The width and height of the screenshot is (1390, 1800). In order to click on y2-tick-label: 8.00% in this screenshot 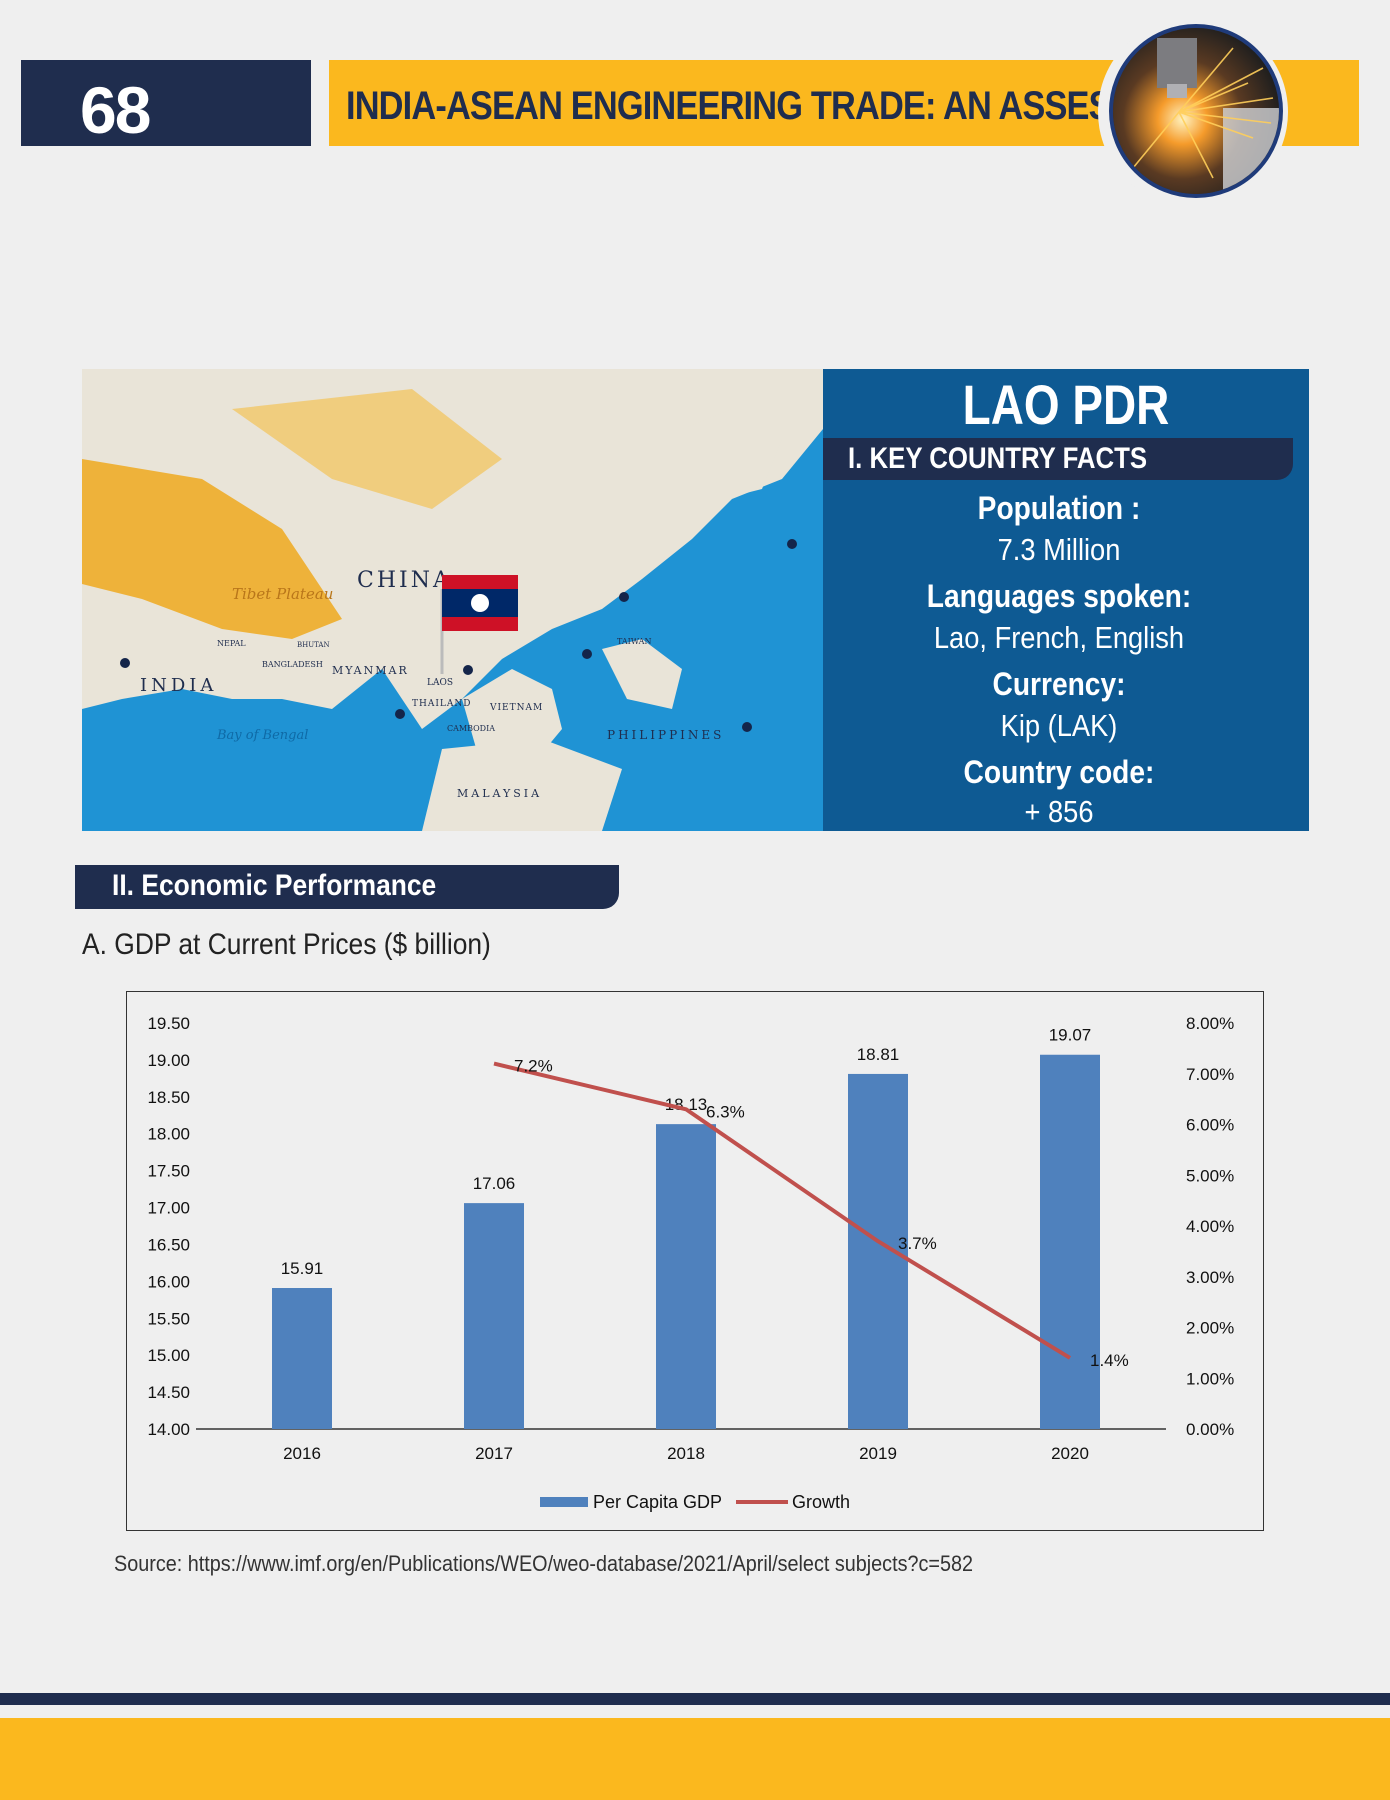, I will do `click(1210, 1023)`.